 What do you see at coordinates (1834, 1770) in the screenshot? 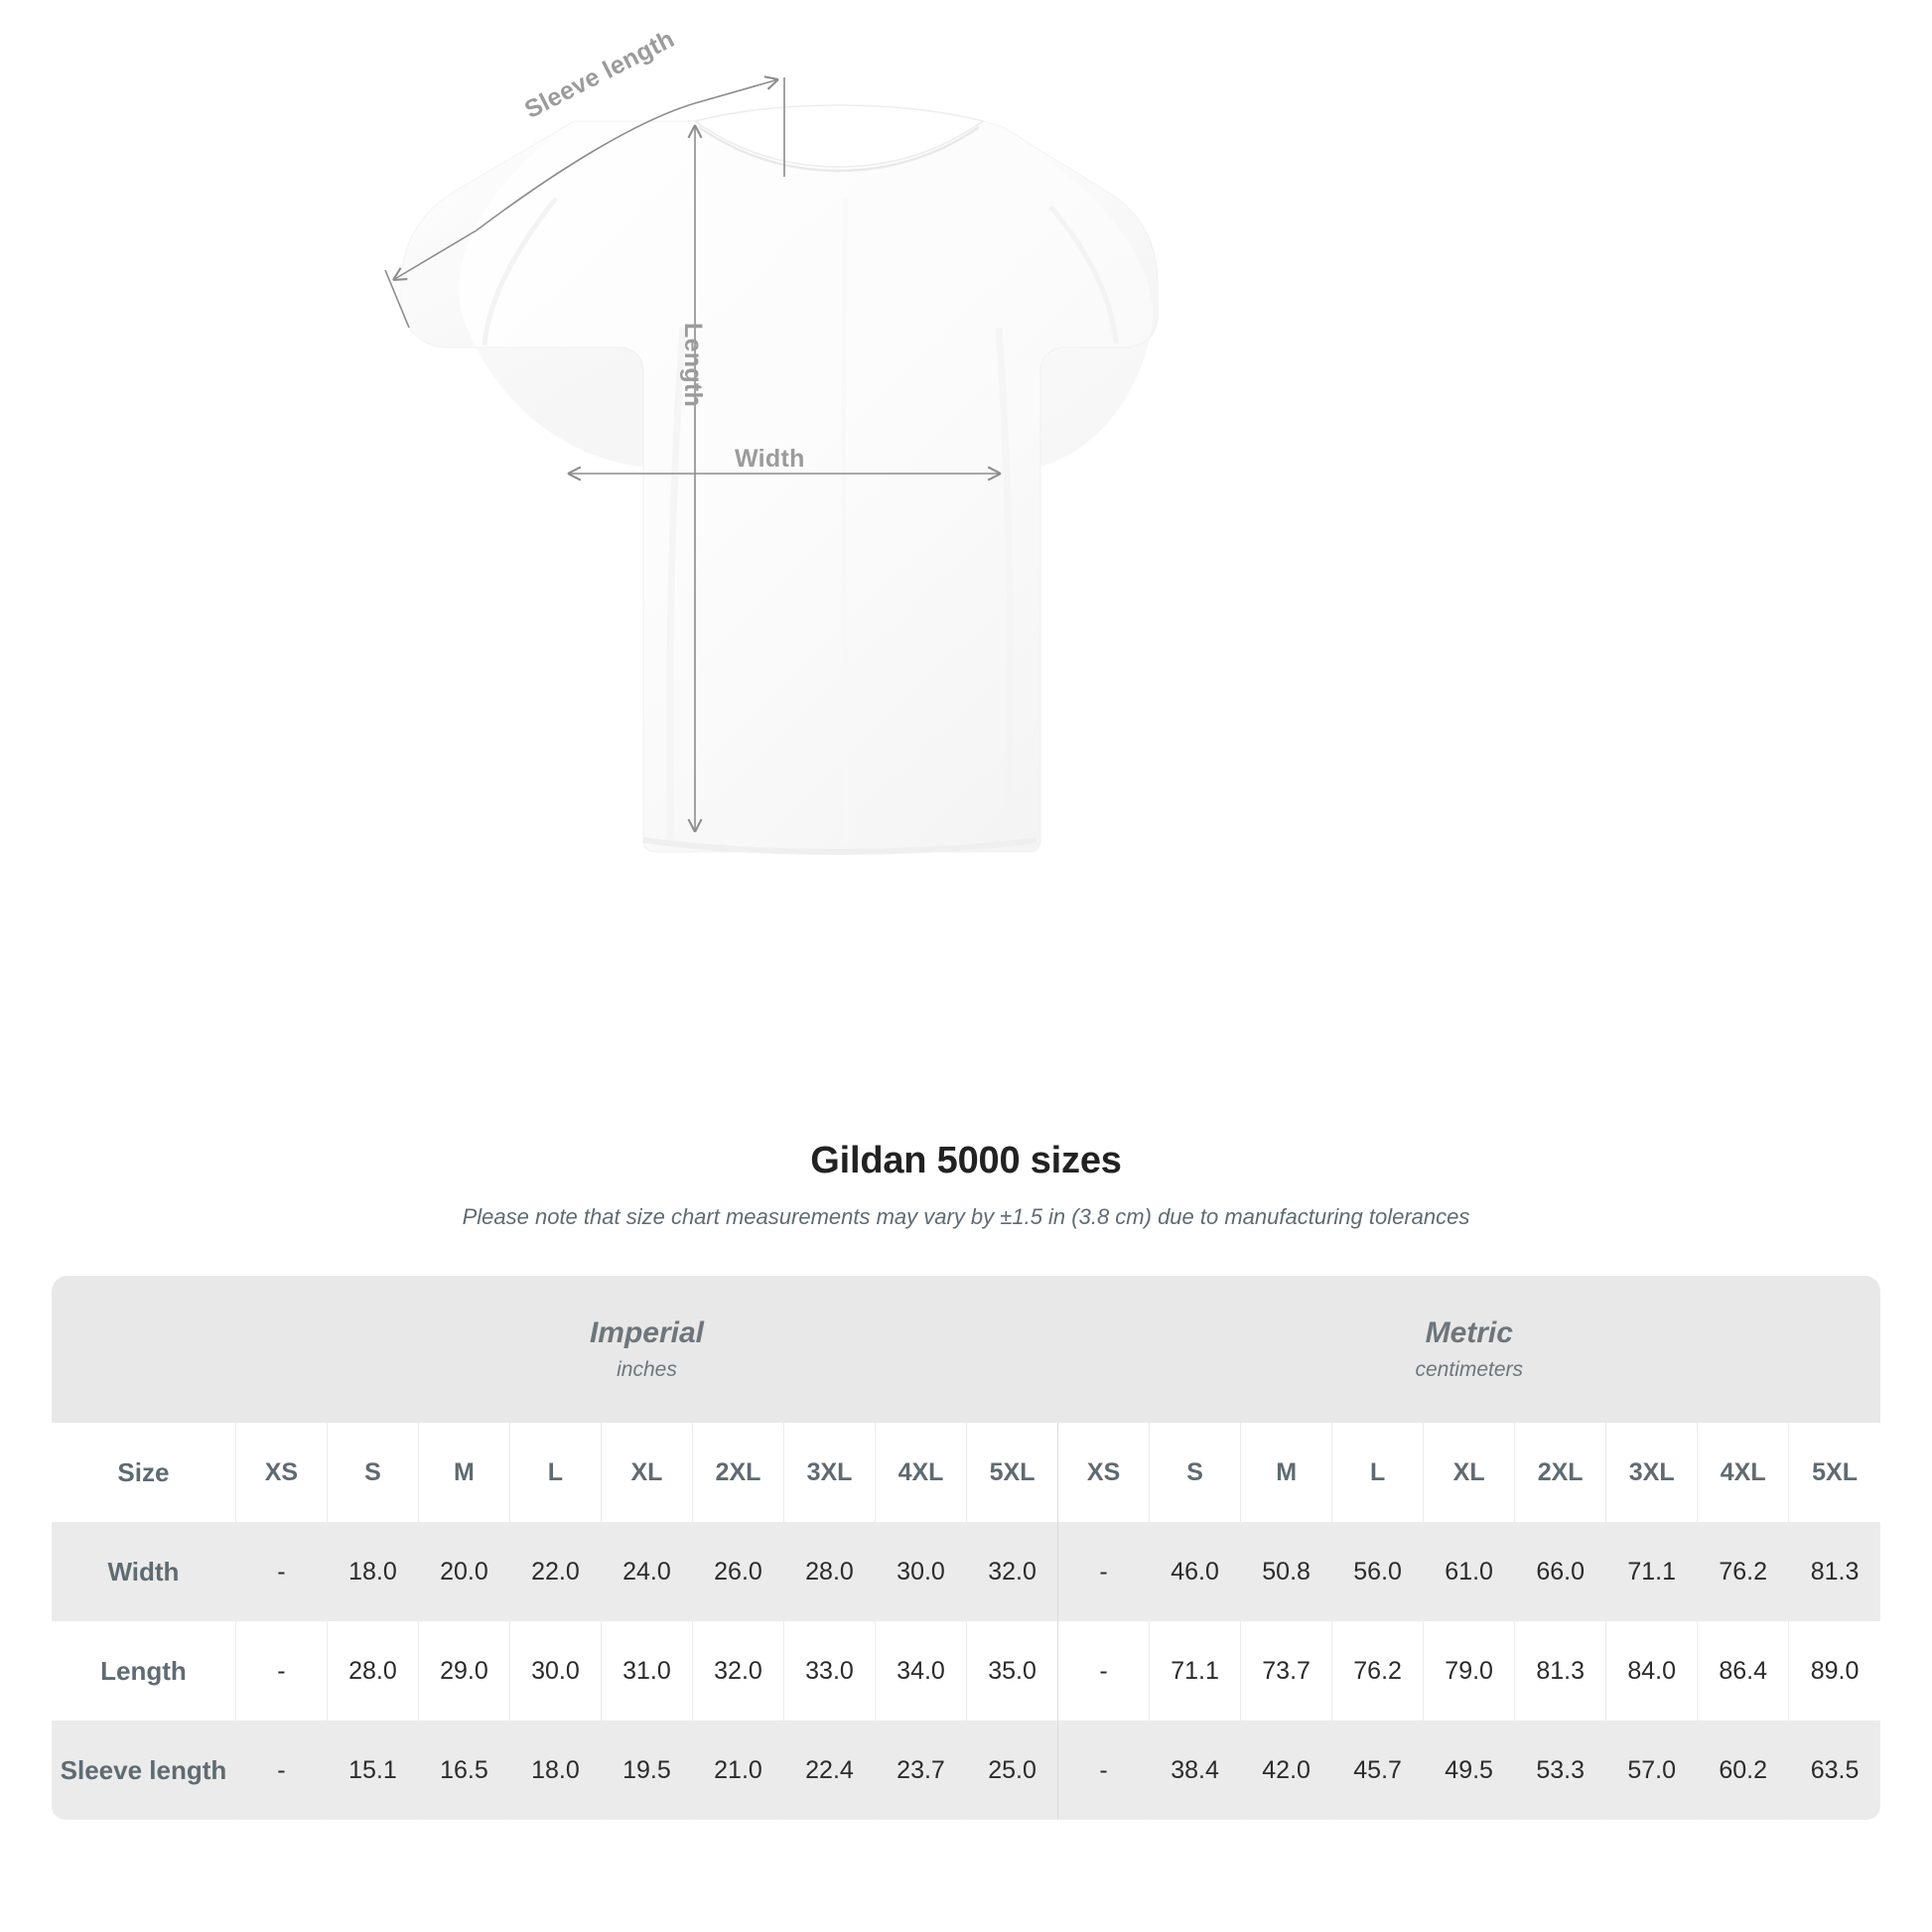
I see `cell-sleeve-metric-5xl: 63.5` at bounding box center [1834, 1770].